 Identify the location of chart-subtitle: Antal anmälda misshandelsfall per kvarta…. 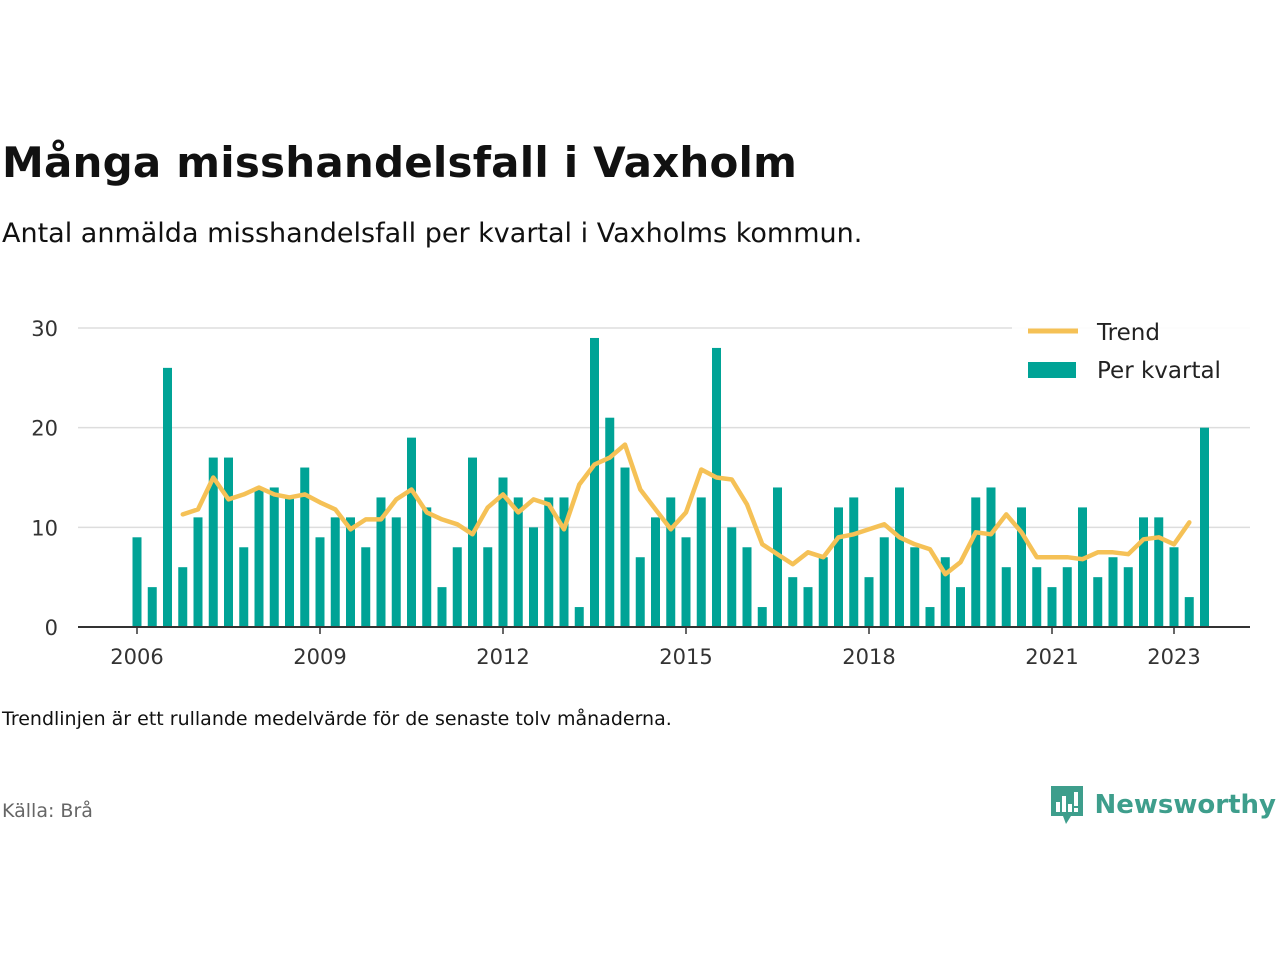
(432, 233).